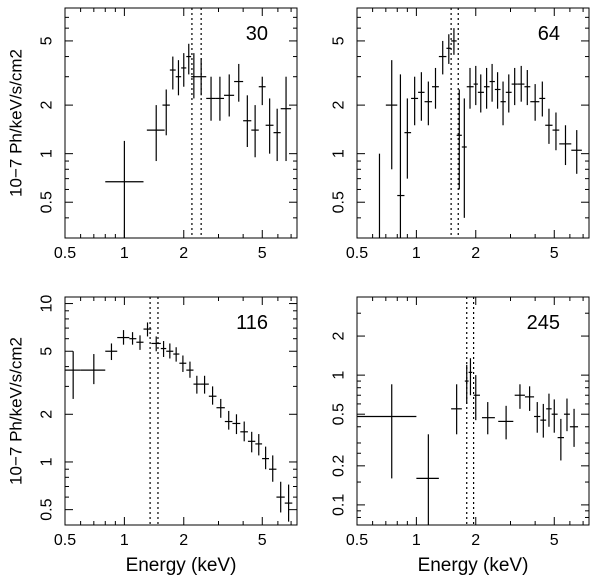  Describe the element at coordinates (257, 34) in the screenshot. I see `panel-label: 30` at that location.